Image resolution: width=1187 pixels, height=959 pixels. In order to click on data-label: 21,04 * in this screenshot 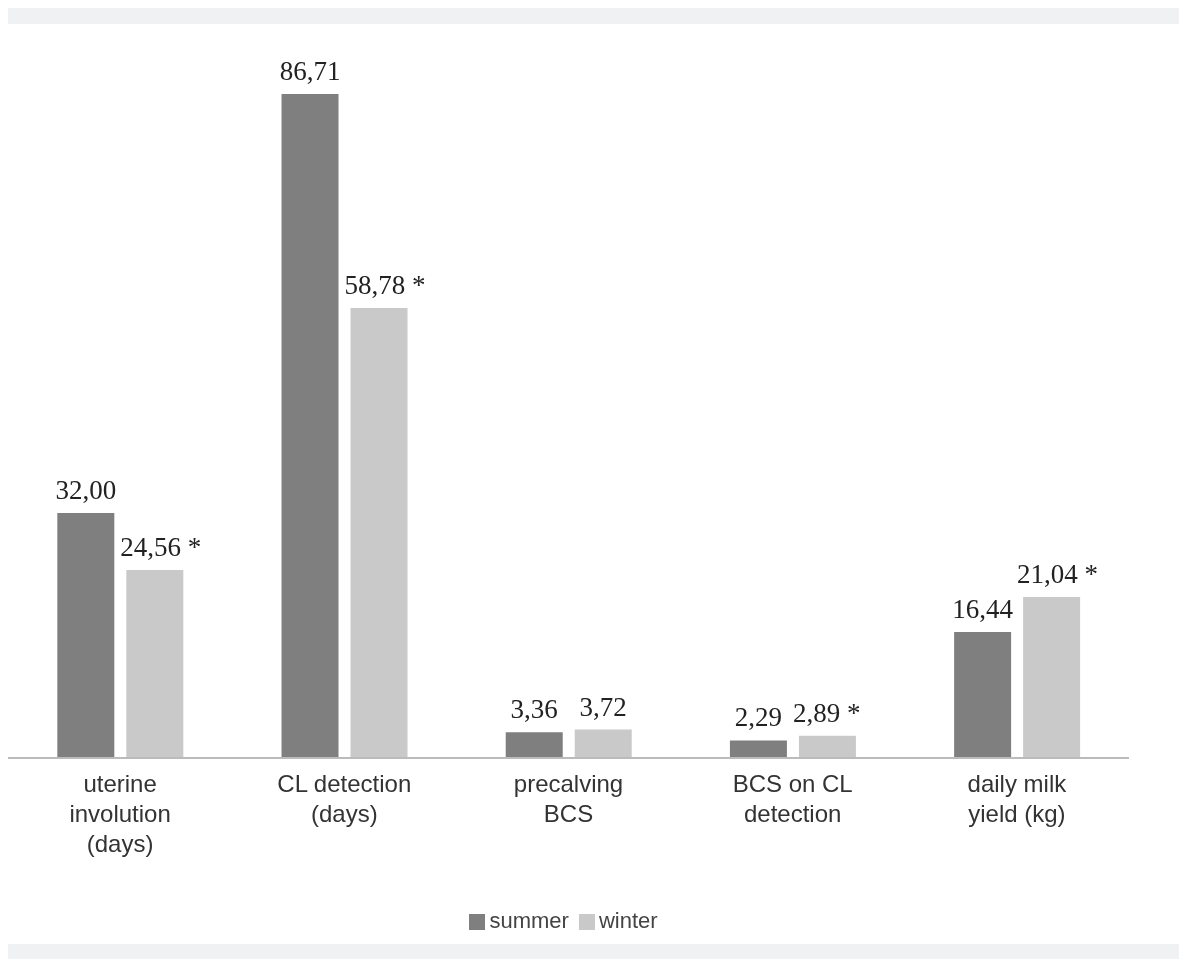, I will do `click(1058, 573)`.